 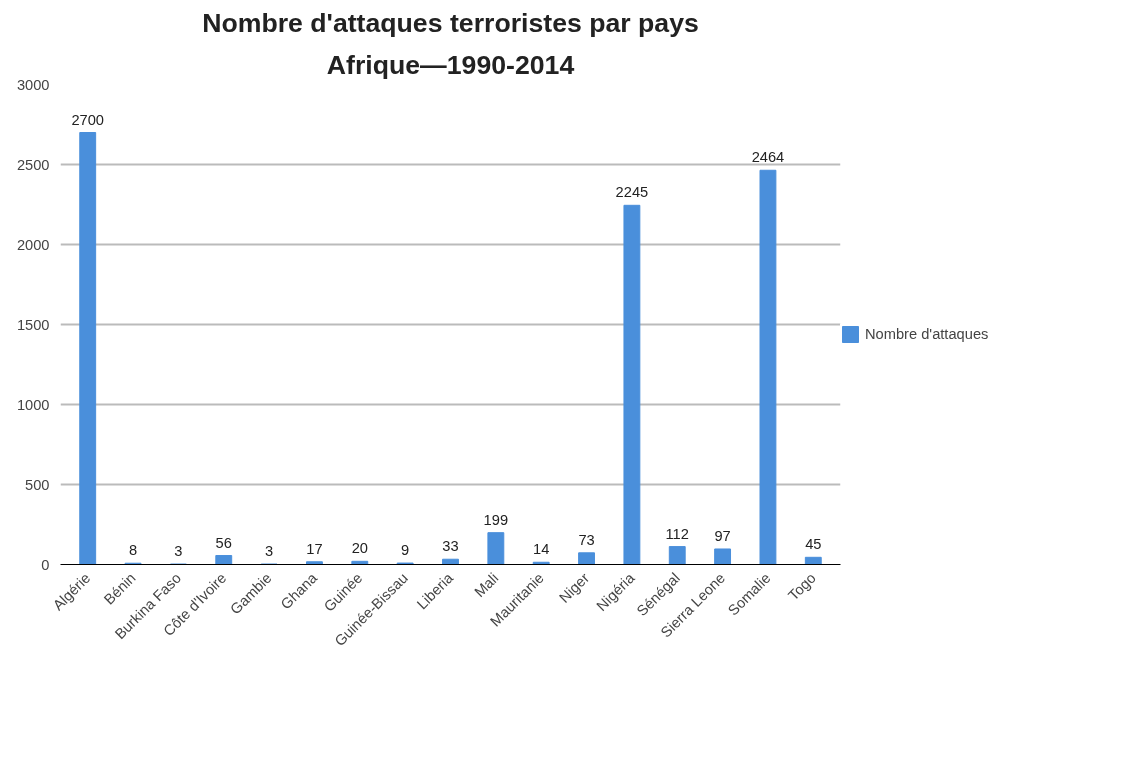 I want to click on data-label: 9, so click(x=405, y=550).